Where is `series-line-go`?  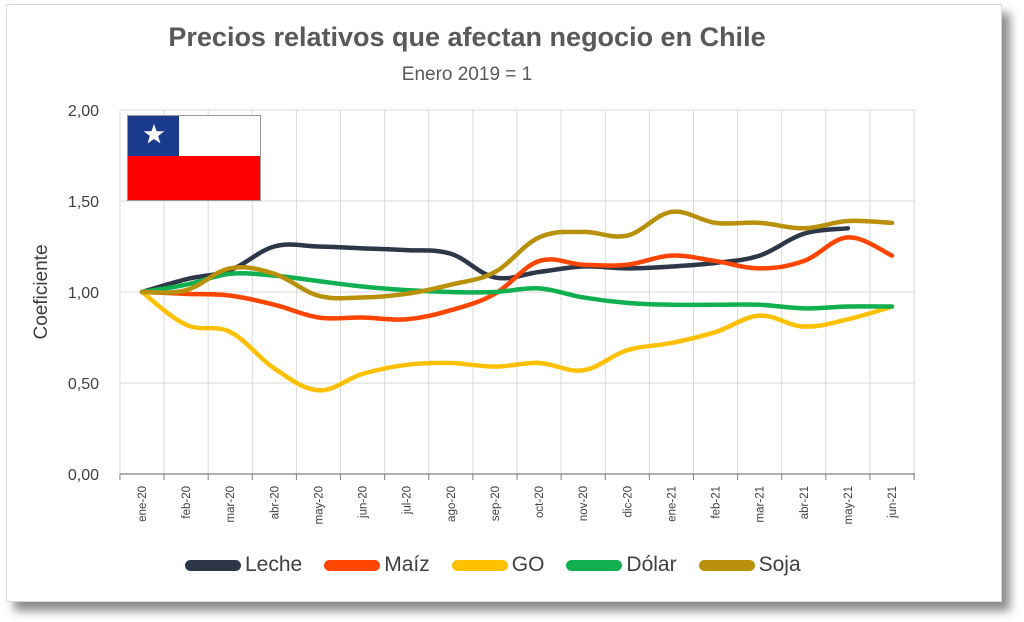
series-line-go is located at coordinates (517, 341).